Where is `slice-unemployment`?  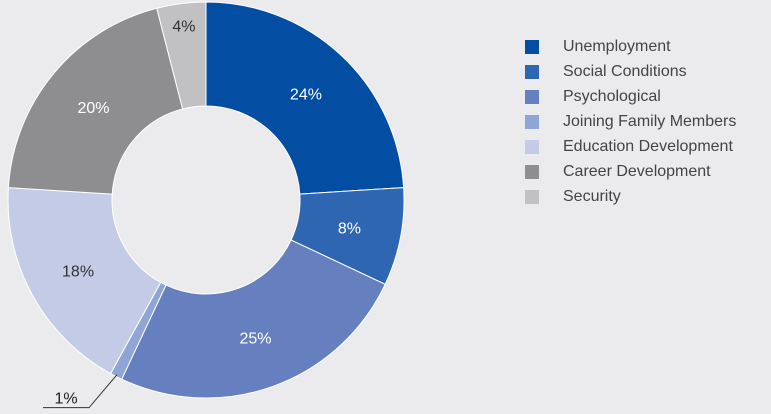 slice-unemployment is located at coordinates (305, 98).